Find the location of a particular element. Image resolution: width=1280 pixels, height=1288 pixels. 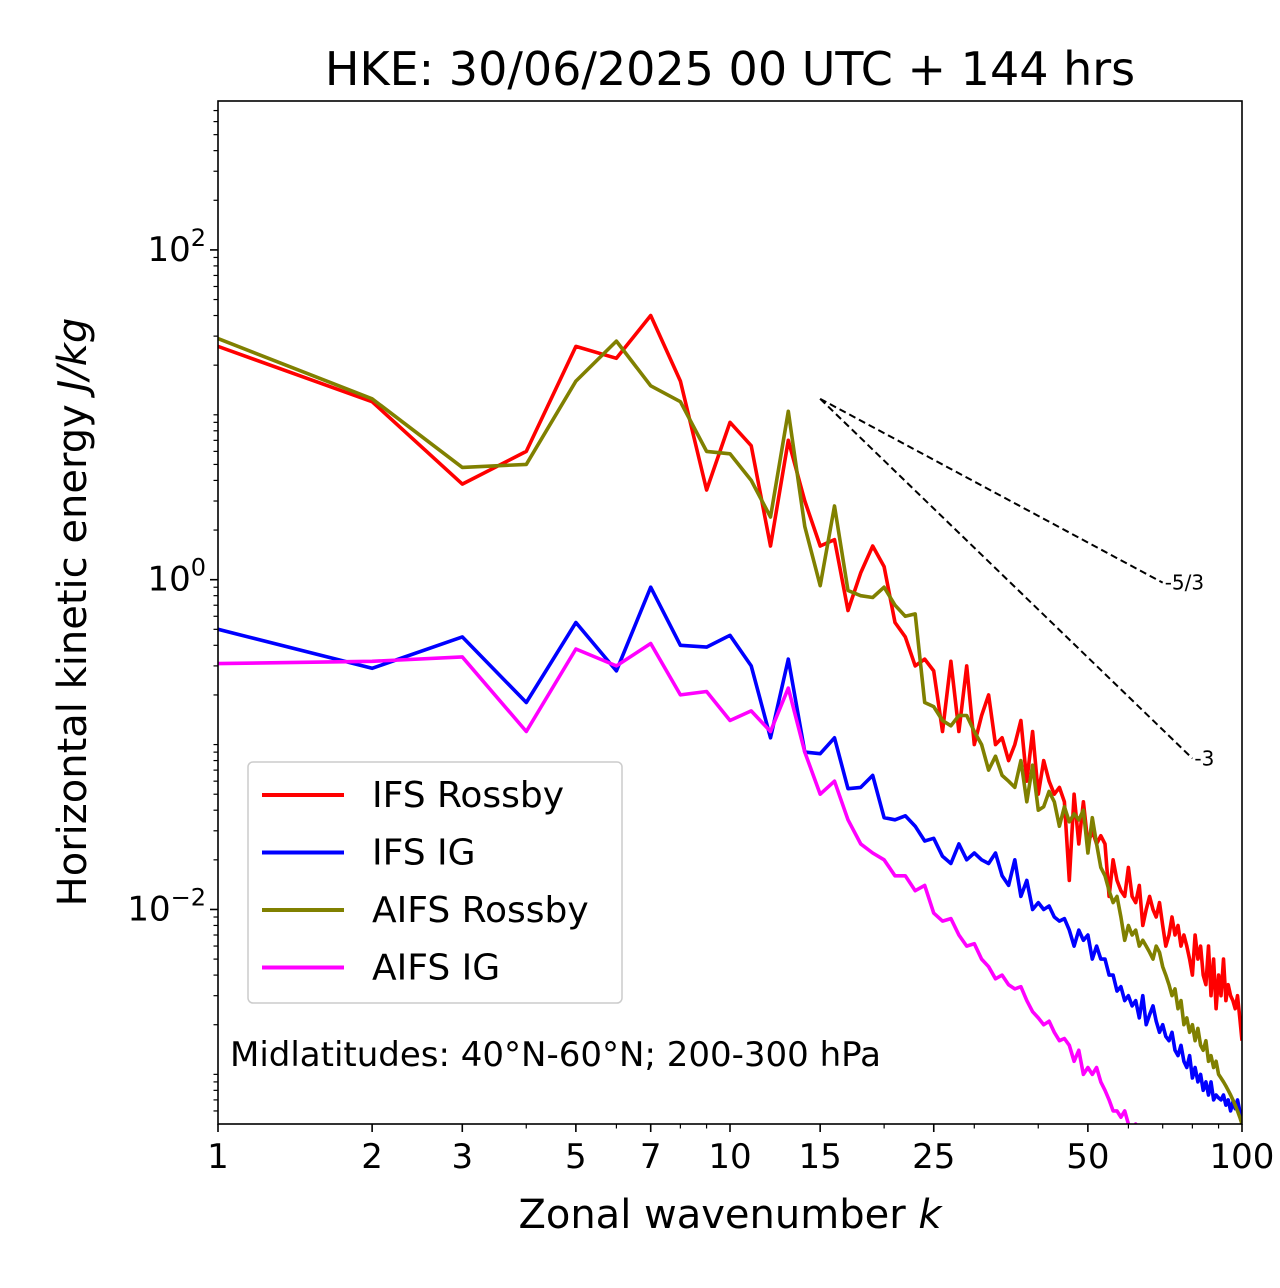

y-axis-label-units: J/kg is located at coordinates (73, 358).